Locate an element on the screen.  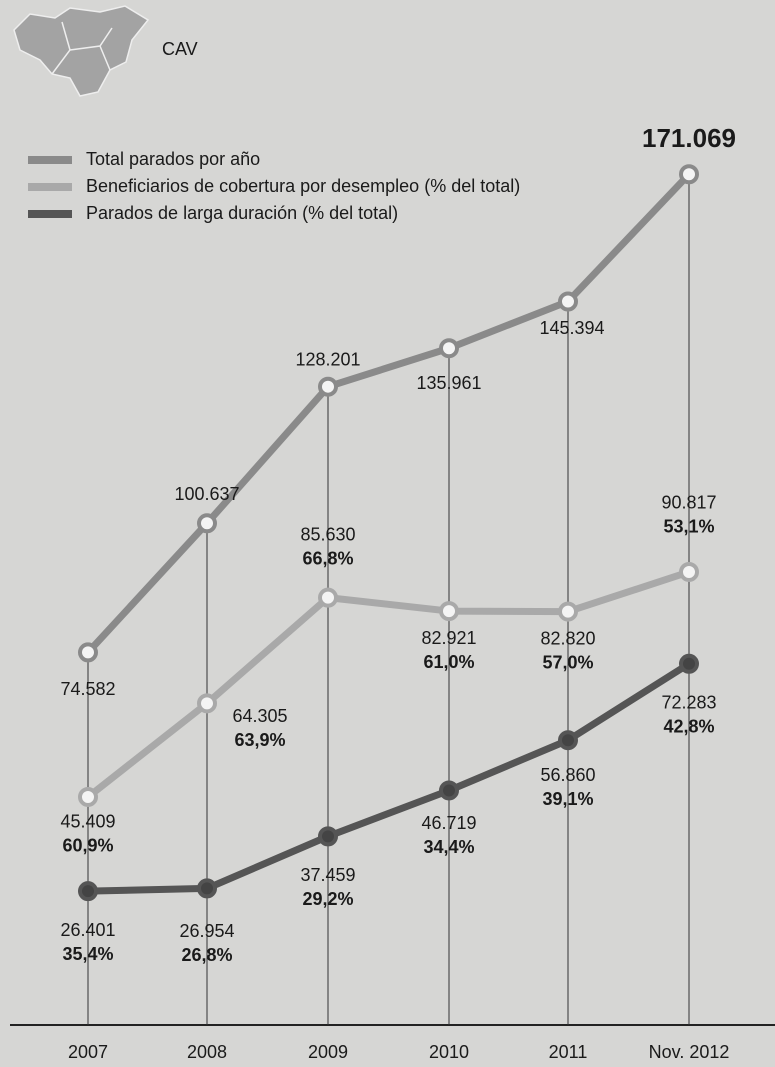
data-label: 128.201 is located at coordinates (327, 359).